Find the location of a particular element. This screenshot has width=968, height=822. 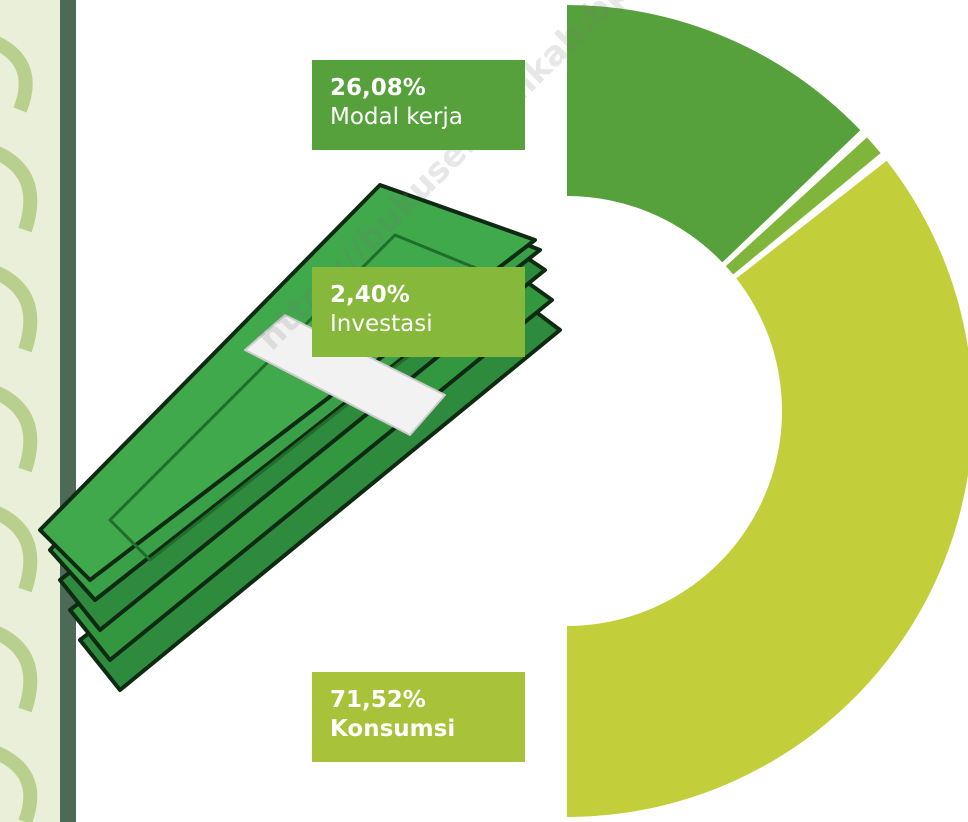

label-box: 26,08% Modal kerja is located at coordinates (418, 105).